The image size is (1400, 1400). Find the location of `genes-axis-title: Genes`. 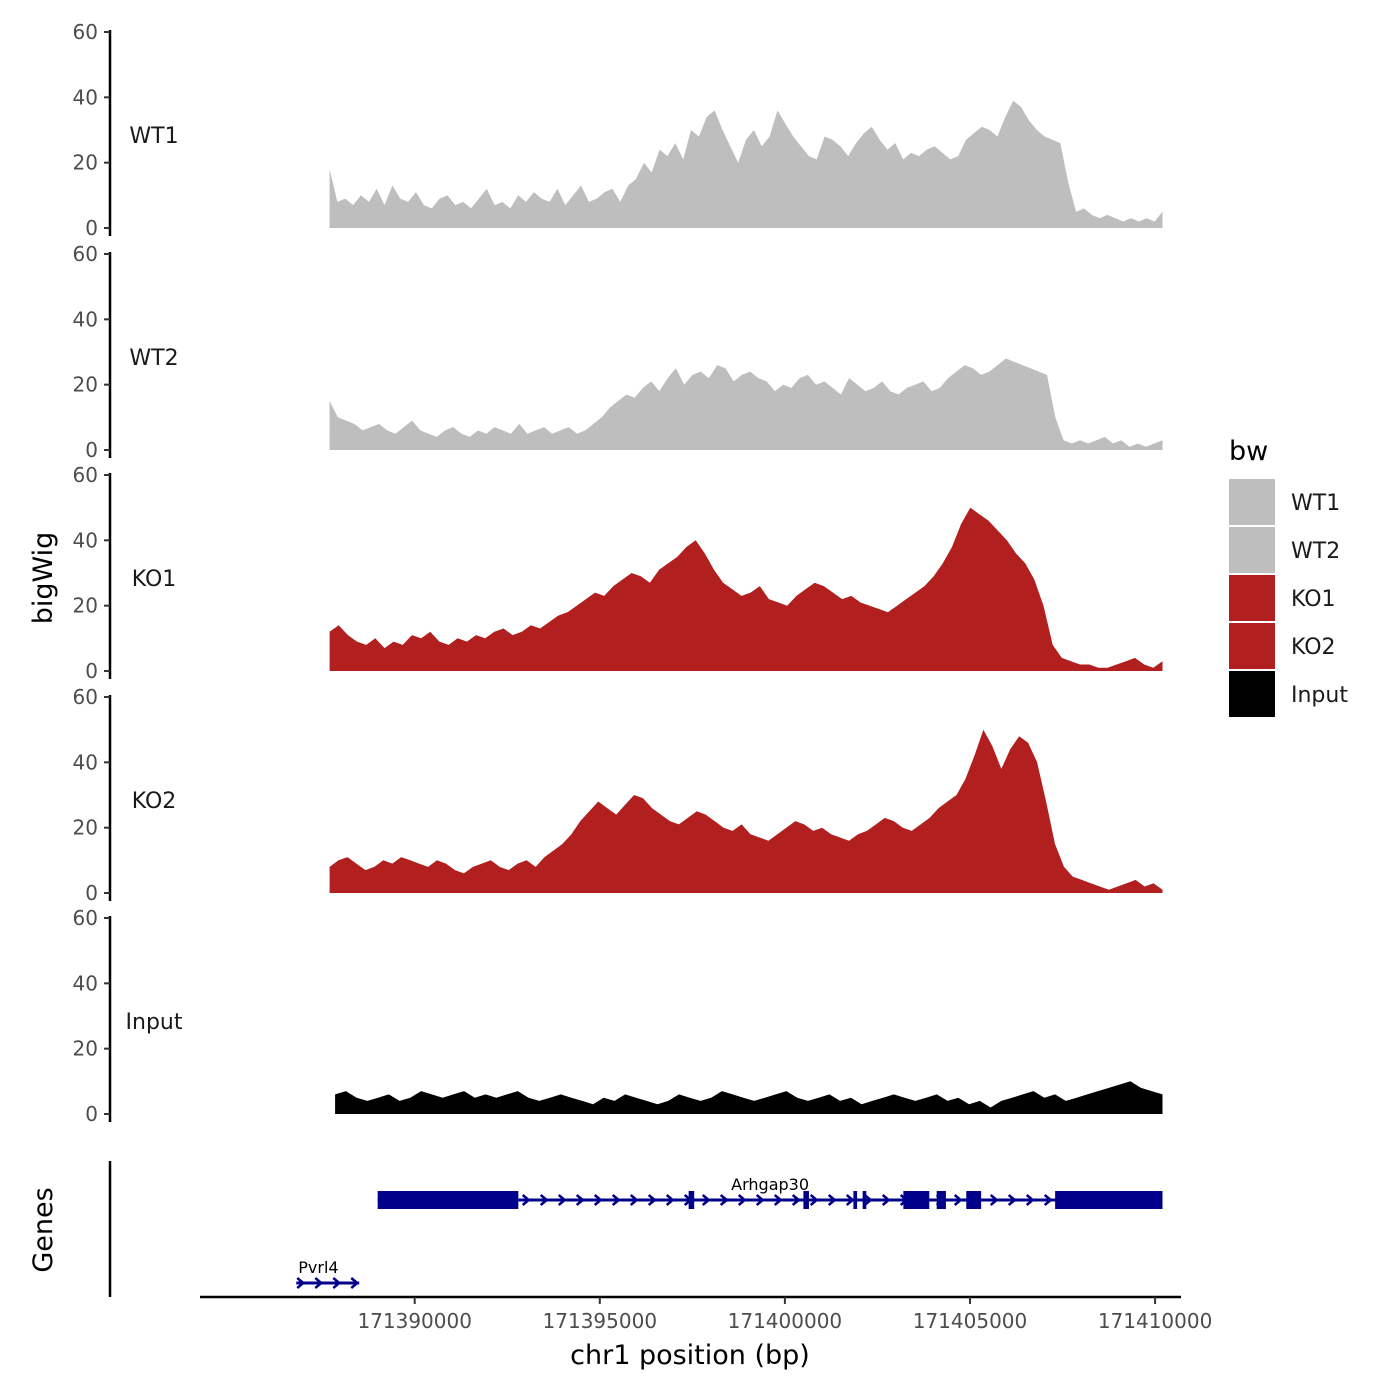

genes-axis-title: Genes is located at coordinates (43, 1229).